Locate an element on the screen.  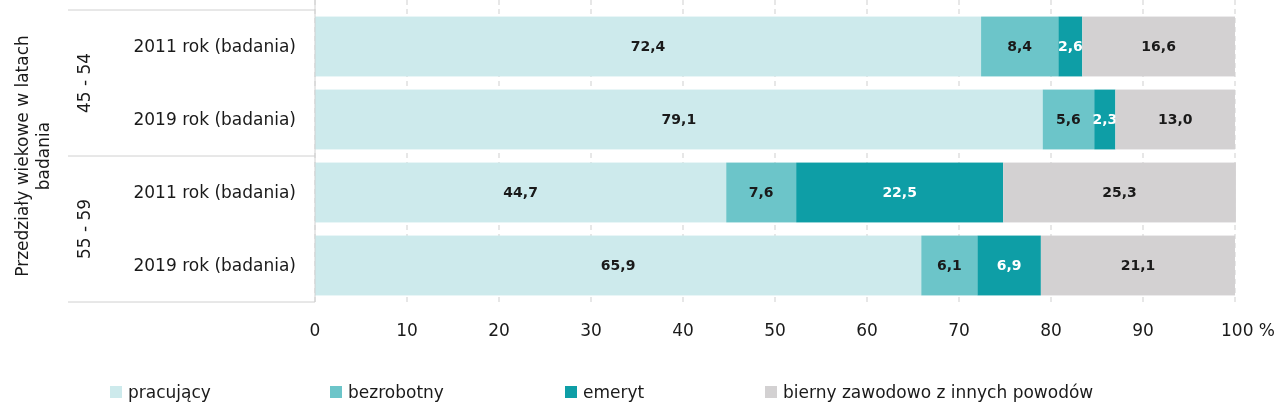
text: 55 - 59 is located at coordinates (84, 229).